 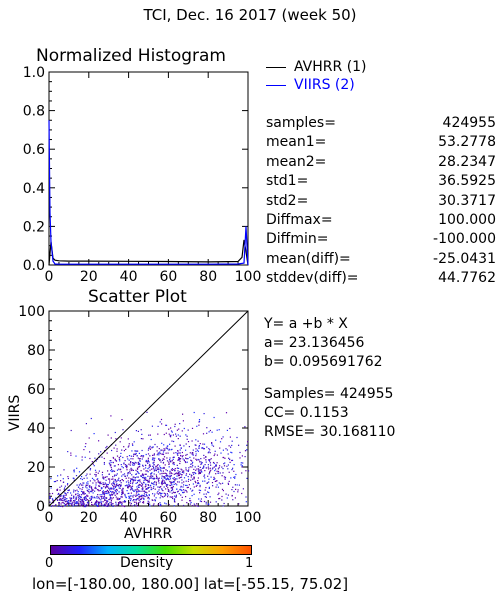 What do you see at coordinates (34, 112) in the screenshot?
I see `hist-ytick-label: 0.8` at bounding box center [34, 112].